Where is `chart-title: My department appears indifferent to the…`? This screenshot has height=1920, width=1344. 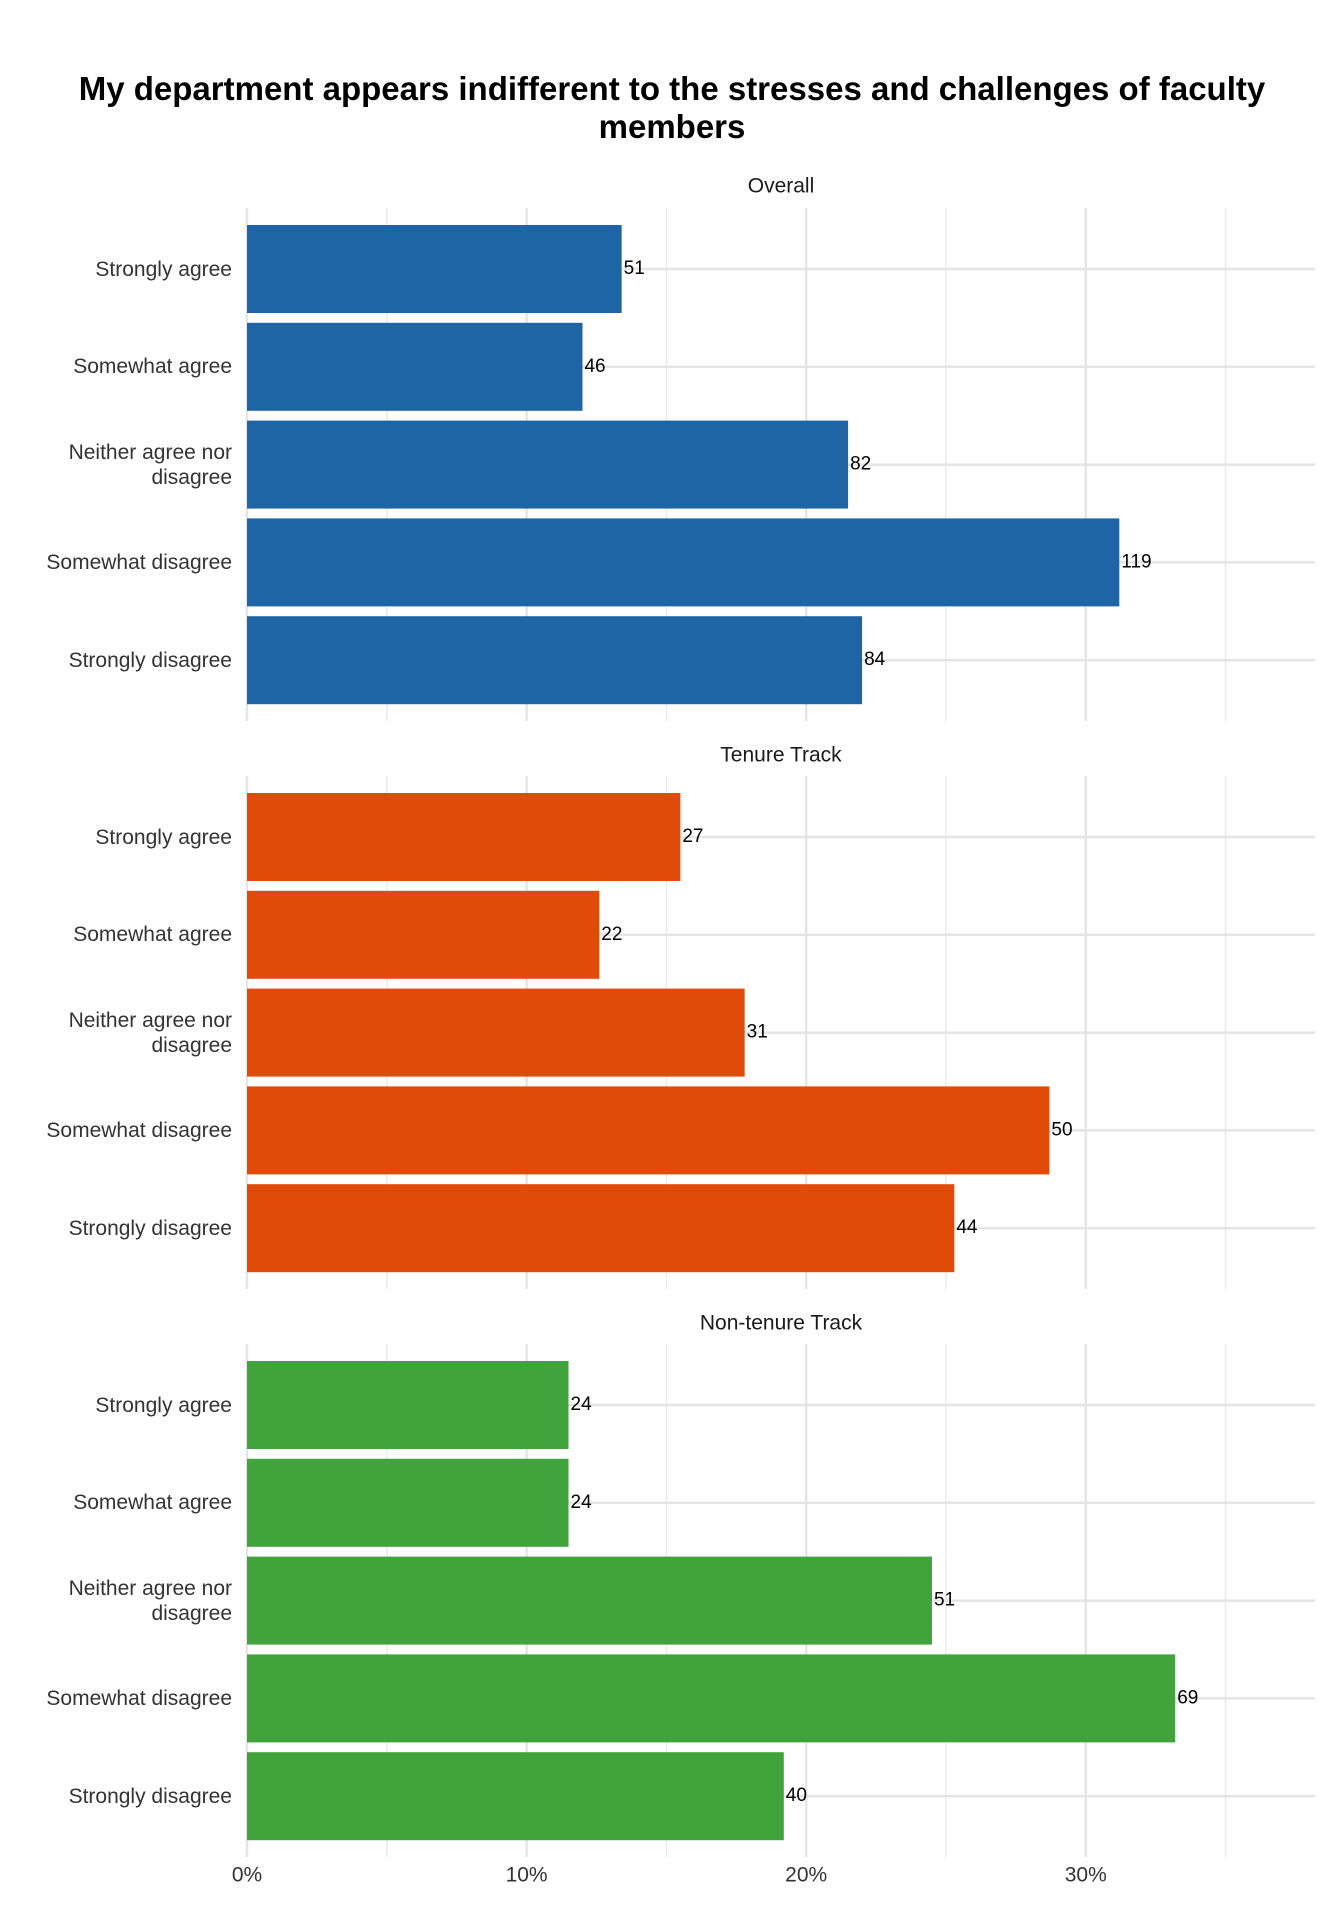 chart-title: My department appears indifferent to the… is located at coordinates (672, 107).